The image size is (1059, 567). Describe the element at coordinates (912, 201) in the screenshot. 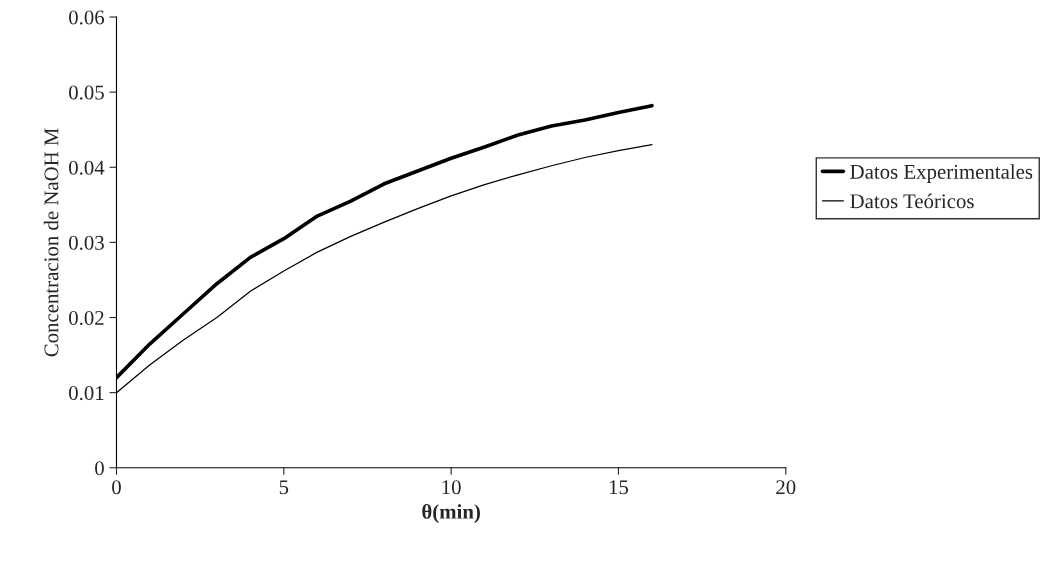

I see `legend-label: Datos Teóricos` at that location.